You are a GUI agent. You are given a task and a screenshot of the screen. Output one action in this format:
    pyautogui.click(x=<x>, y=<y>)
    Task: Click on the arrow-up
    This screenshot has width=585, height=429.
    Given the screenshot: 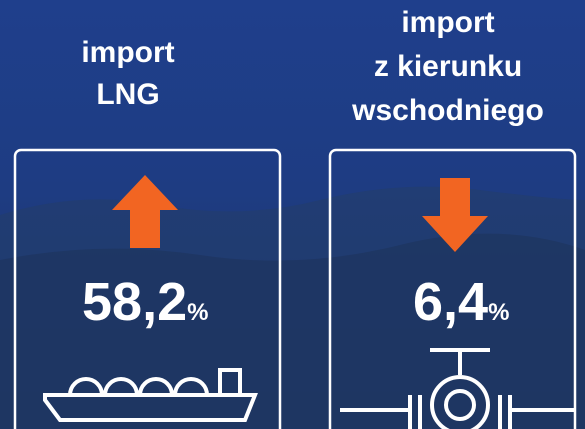 What is the action you would take?
    pyautogui.click(x=145, y=211)
    